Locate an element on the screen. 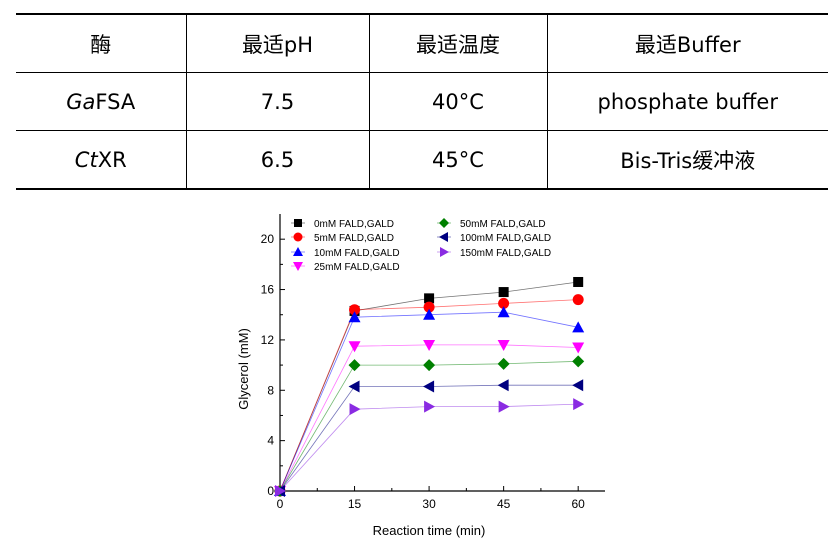 This screenshot has height=545, width=840. y-tick-label: 8 is located at coordinates (270, 390).